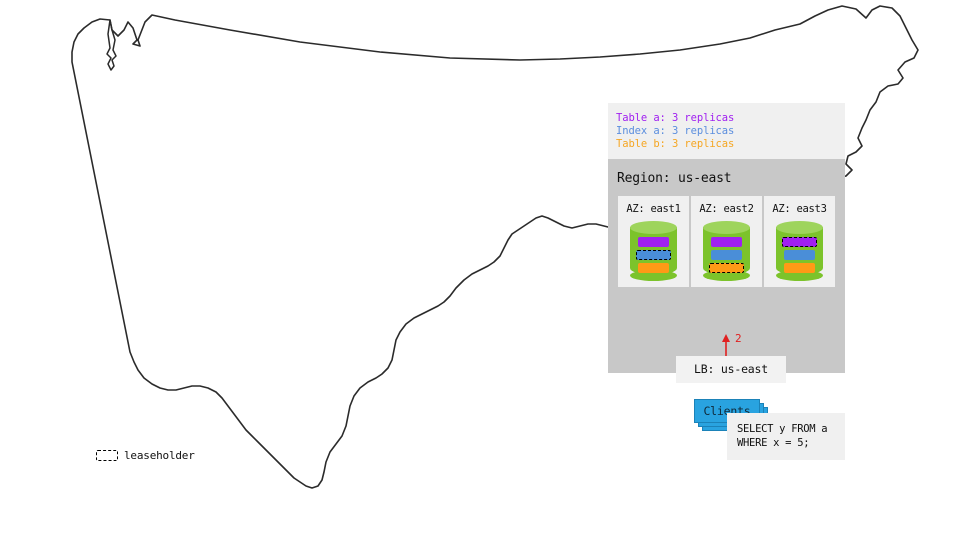  I want to click on database-cylinder-east1, so click(653, 251).